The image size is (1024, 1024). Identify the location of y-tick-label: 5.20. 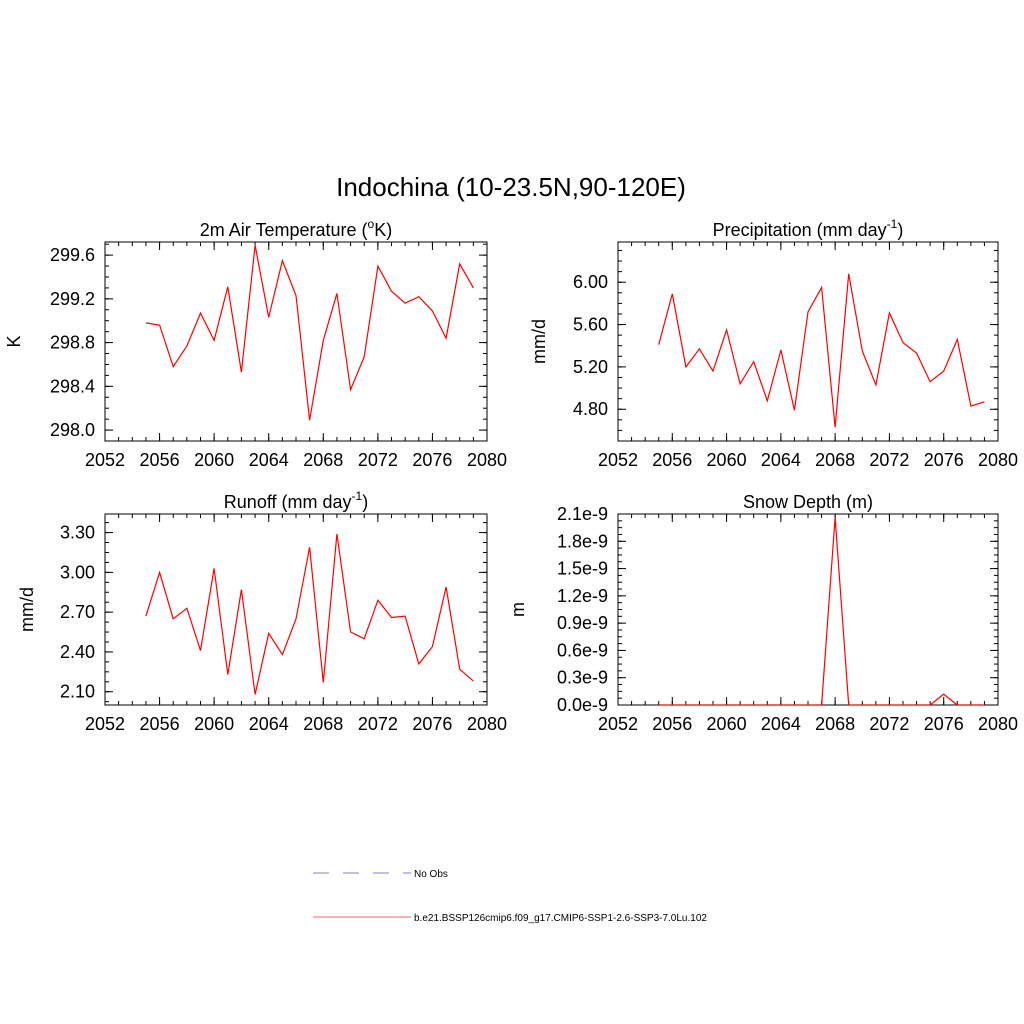
(590, 367).